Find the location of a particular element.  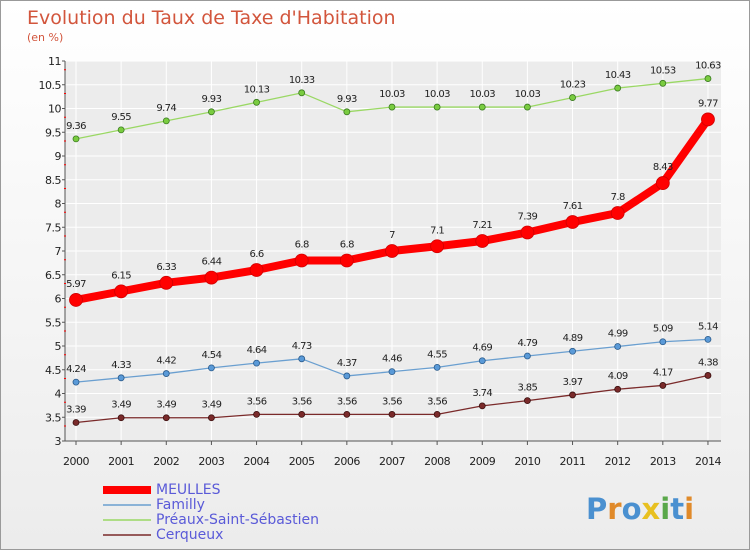

data-label: 9.77 is located at coordinates (708, 103).